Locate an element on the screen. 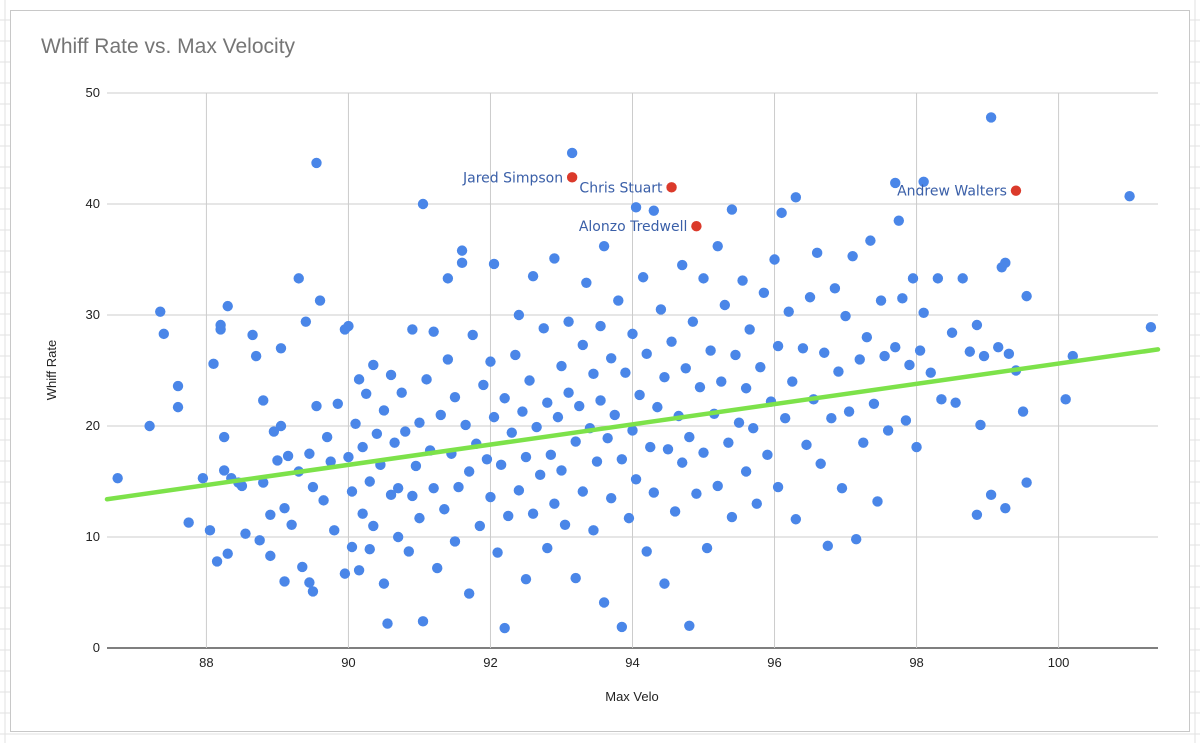  y-tick-label: 50 is located at coordinates (93, 92).